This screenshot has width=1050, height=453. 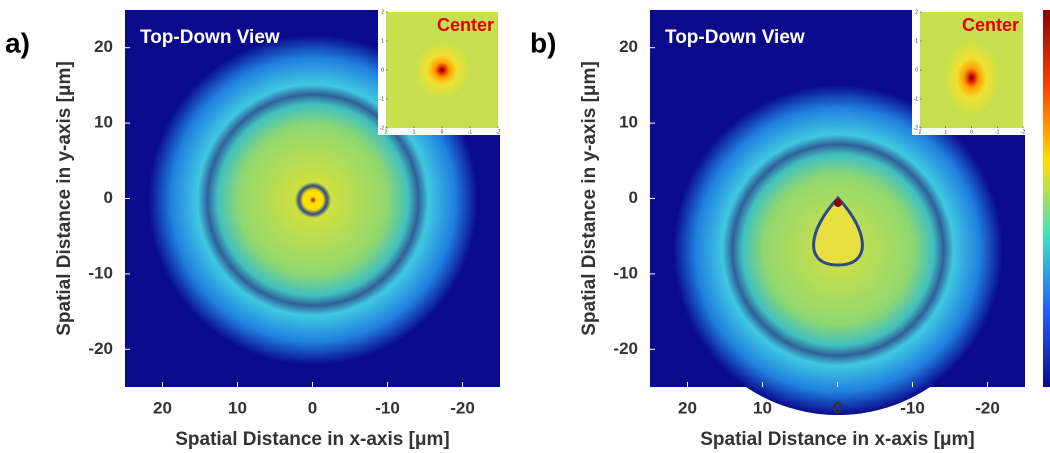 What do you see at coordinates (838, 231) in the screenshot?
I see `central-plume` at bounding box center [838, 231].